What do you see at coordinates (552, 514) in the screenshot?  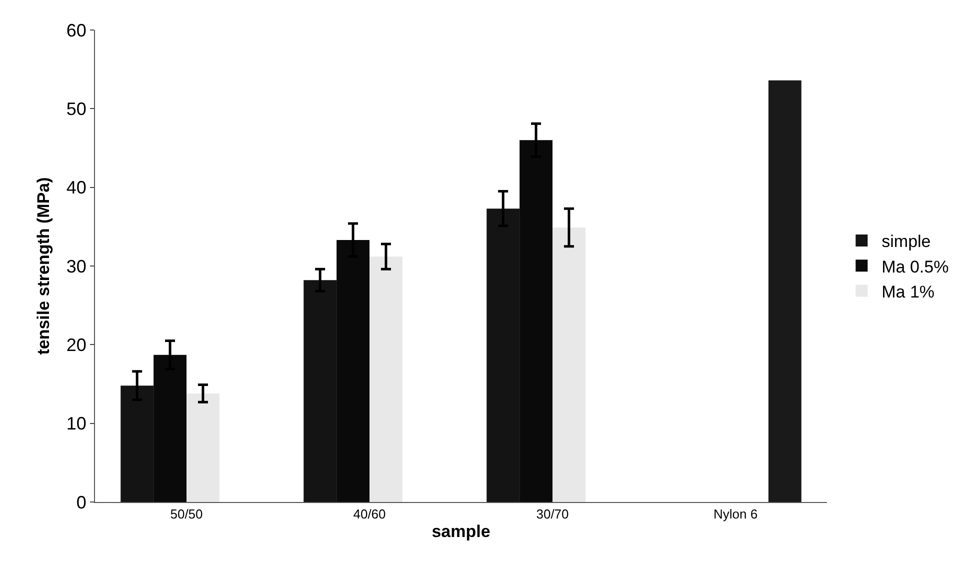 I see `x-tick-label: 30/70` at bounding box center [552, 514].